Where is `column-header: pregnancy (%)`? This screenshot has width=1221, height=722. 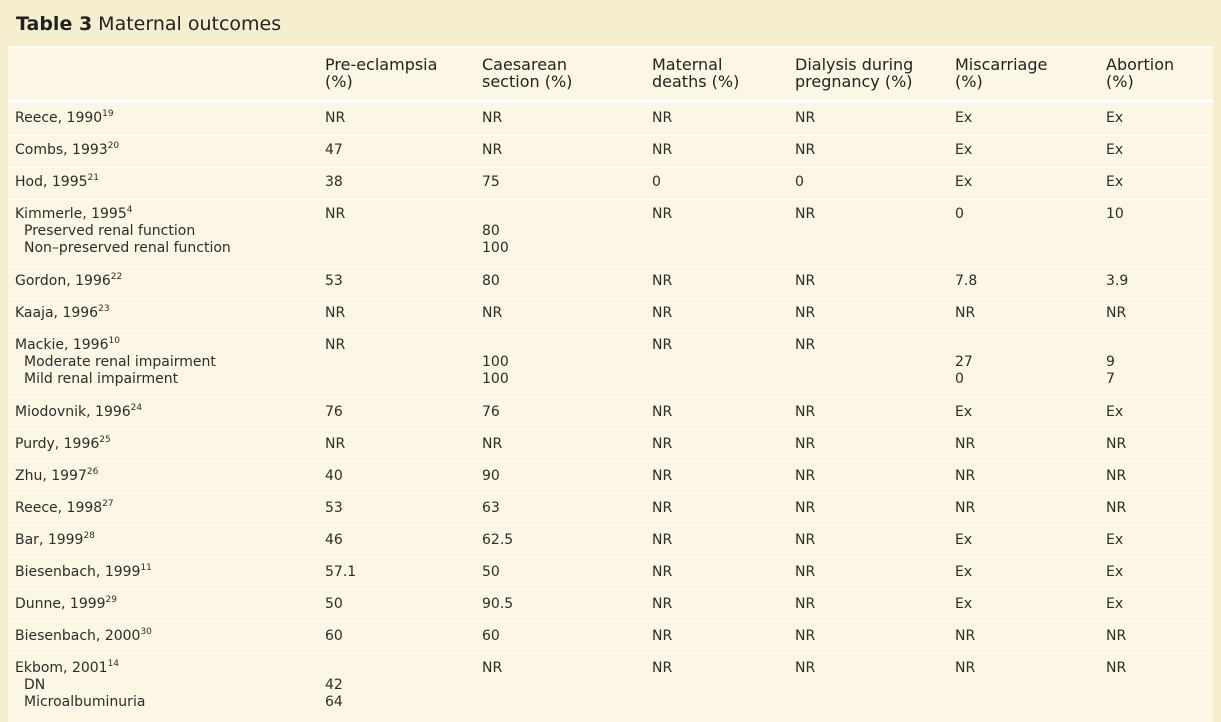
column-header: pregnancy (%) is located at coordinates (854, 81).